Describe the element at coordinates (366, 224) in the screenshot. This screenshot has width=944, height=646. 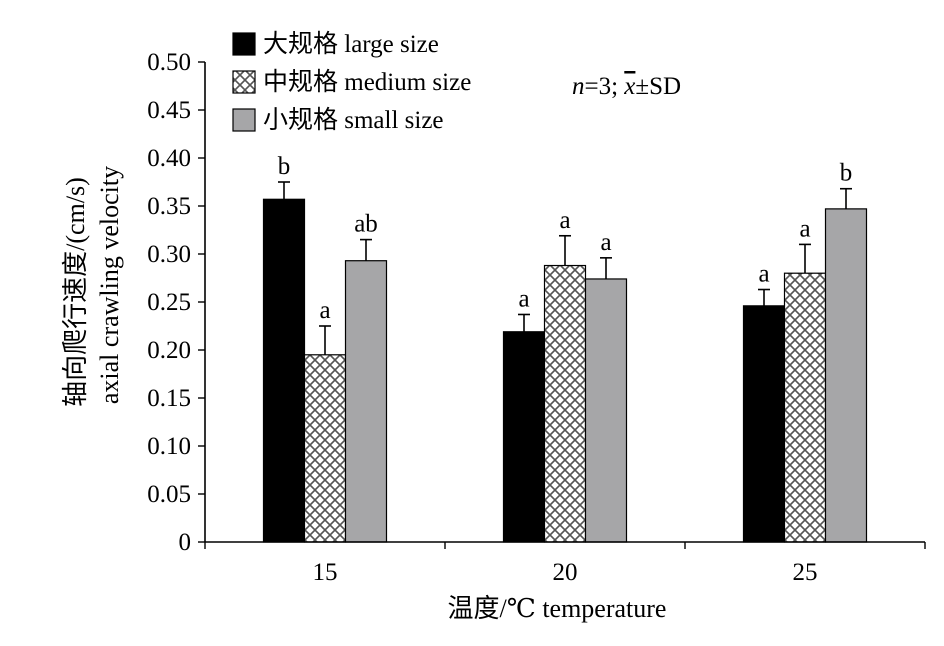
I see `significance-label-15-series-3: ab` at that location.